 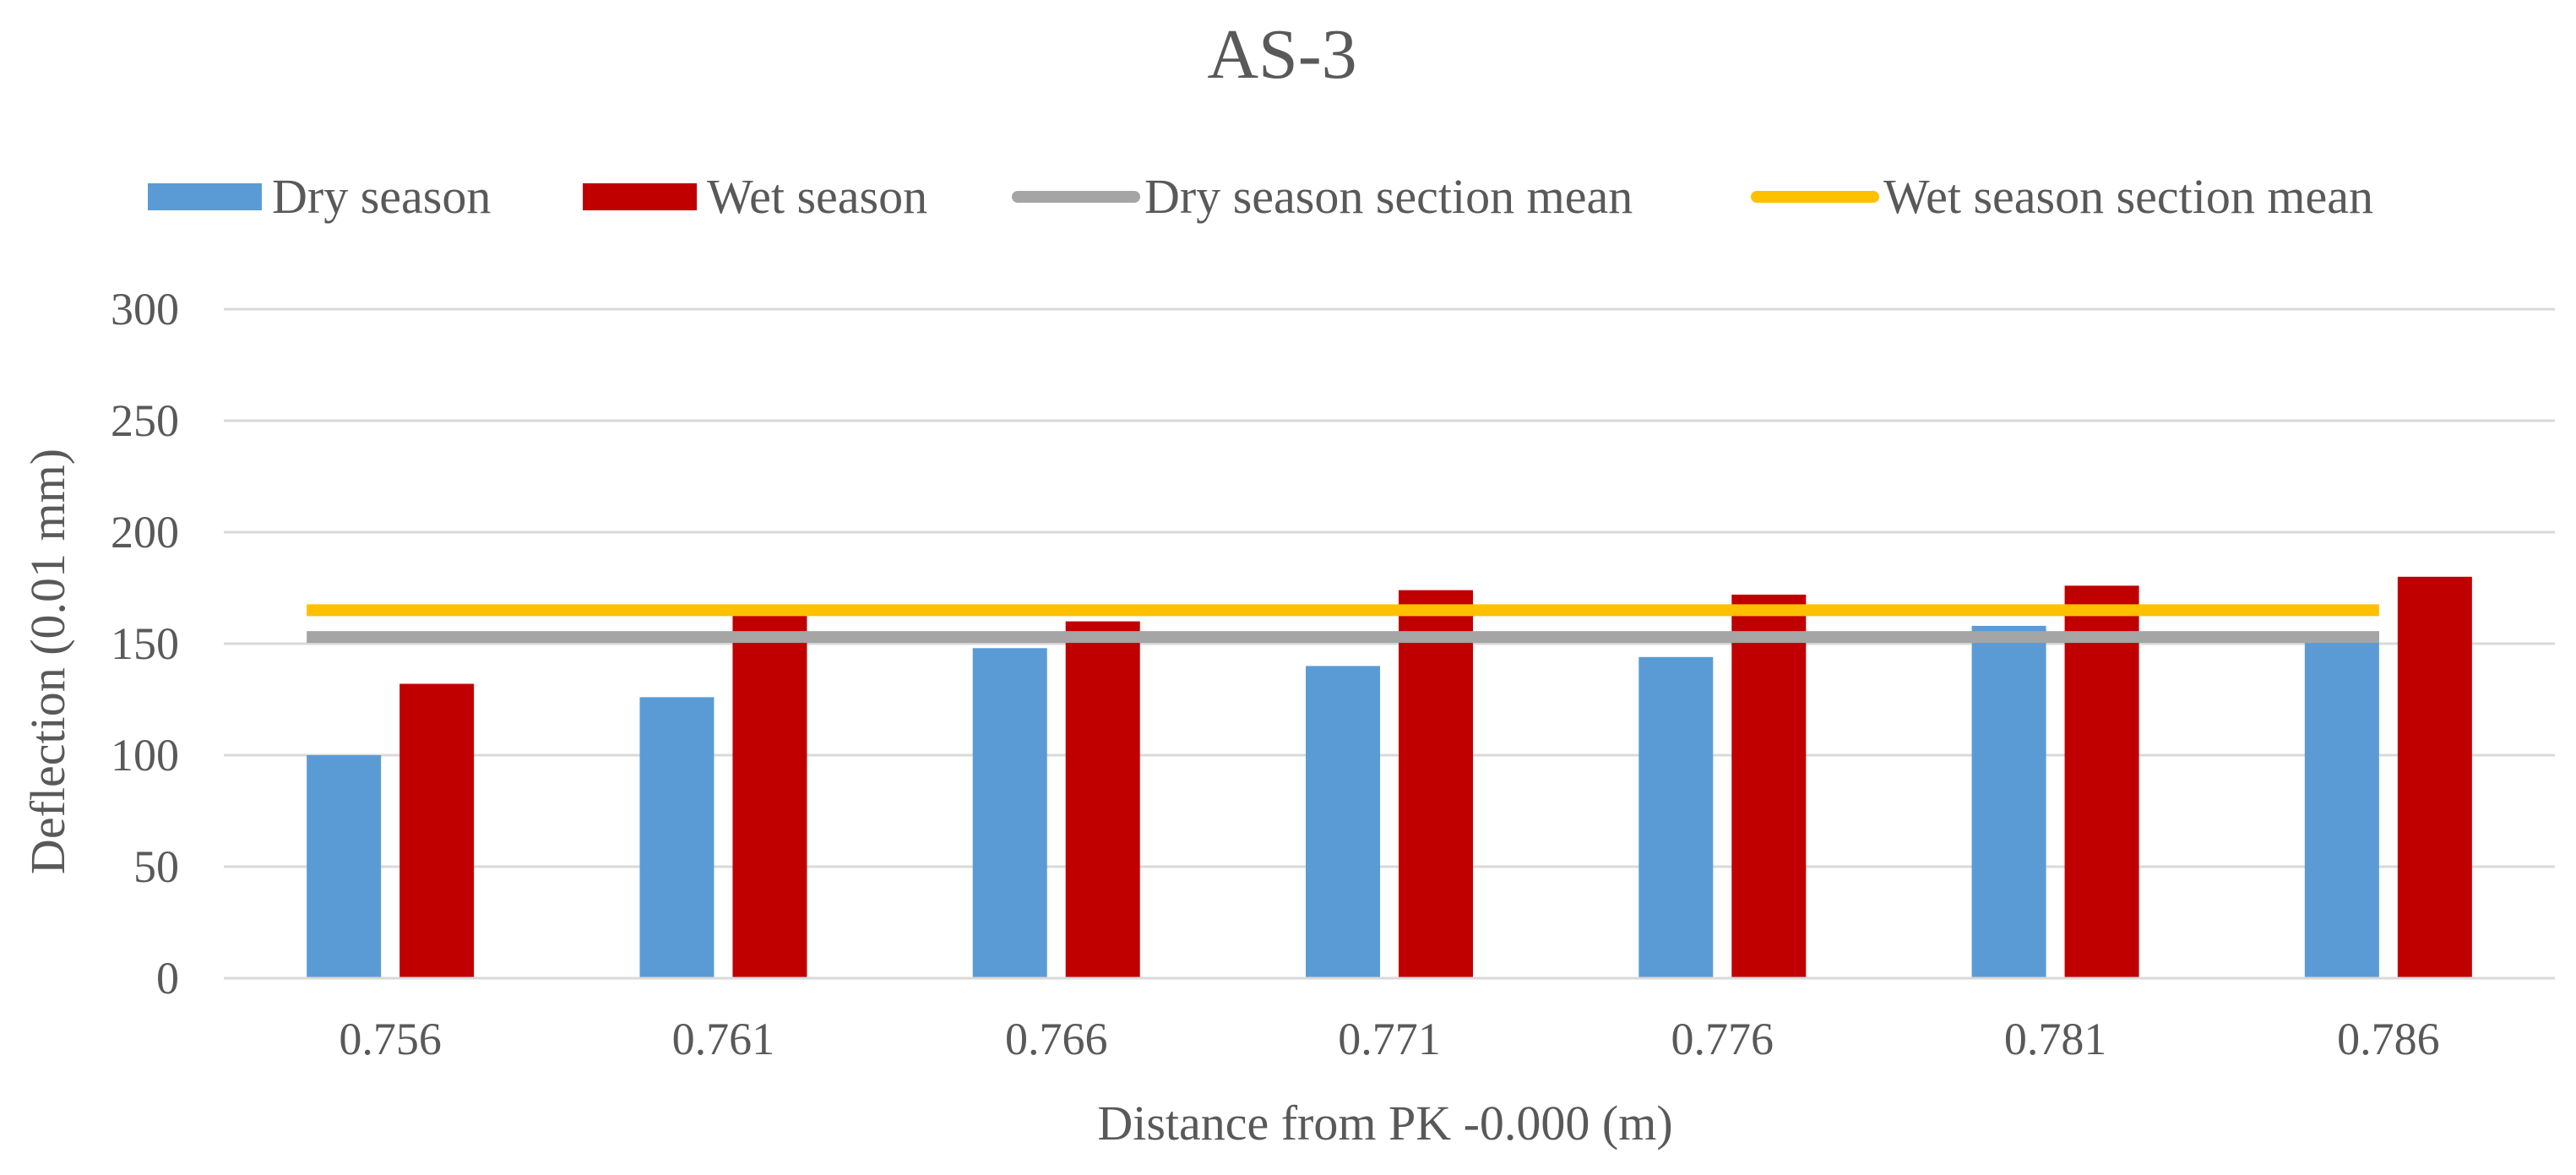 What do you see at coordinates (1388, 196) in the screenshot?
I see `legend-label-dry-season-section-mean: Dry season section mean` at bounding box center [1388, 196].